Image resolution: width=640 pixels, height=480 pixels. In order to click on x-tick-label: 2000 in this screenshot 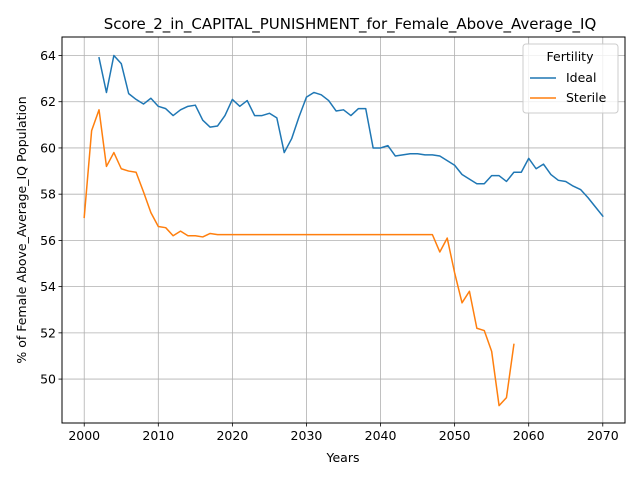, I will do `click(84, 435)`.